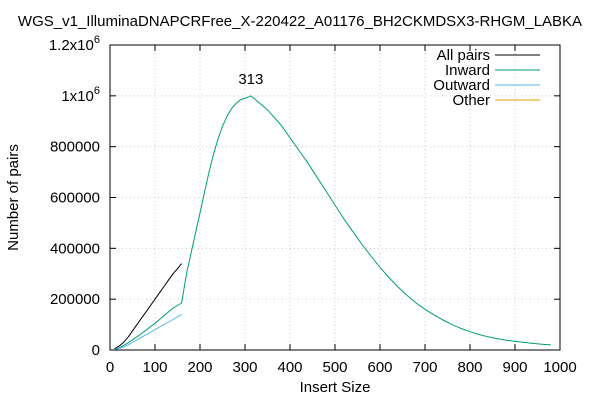  I want to click on y-tick-label: 1.2x10⁶, so click(74, 44).